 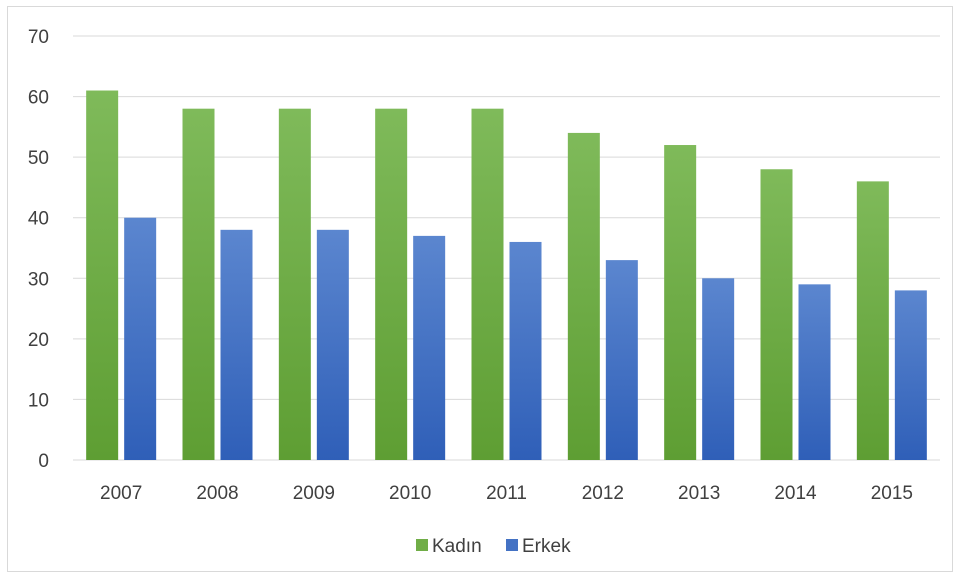 What do you see at coordinates (872, 320) in the screenshot?
I see `bar-kadin-2015` at bounding box center [872, 320].